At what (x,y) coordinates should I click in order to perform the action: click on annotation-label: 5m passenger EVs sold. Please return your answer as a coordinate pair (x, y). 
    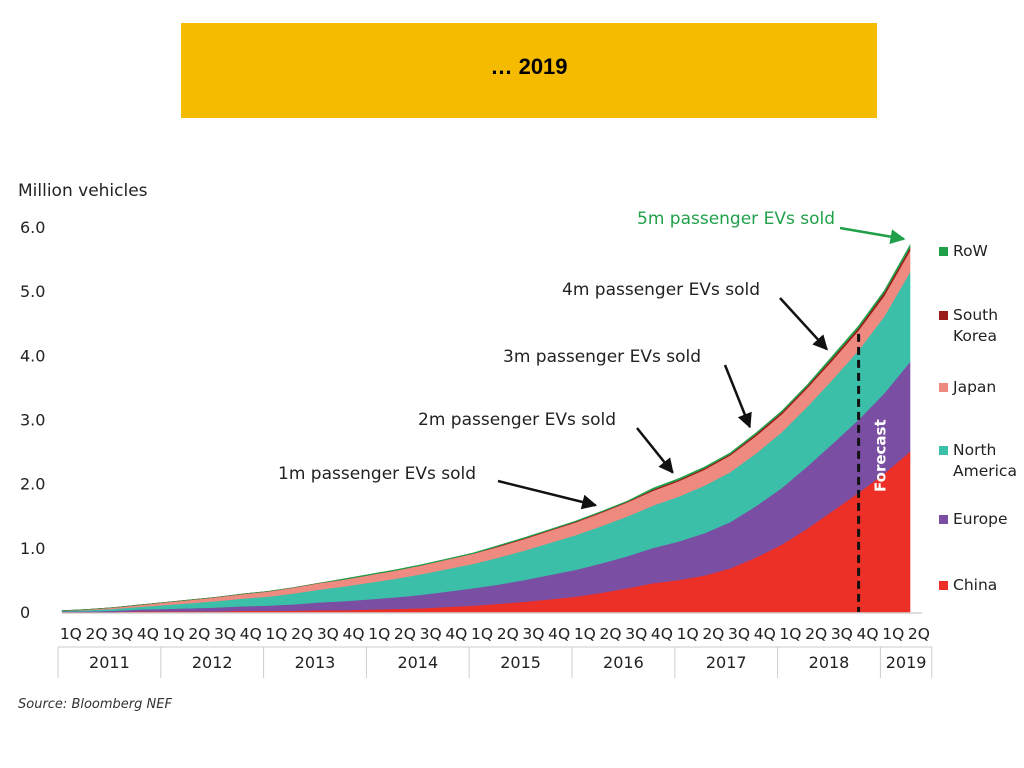
    Looking at the image, I should click on (736, 219).